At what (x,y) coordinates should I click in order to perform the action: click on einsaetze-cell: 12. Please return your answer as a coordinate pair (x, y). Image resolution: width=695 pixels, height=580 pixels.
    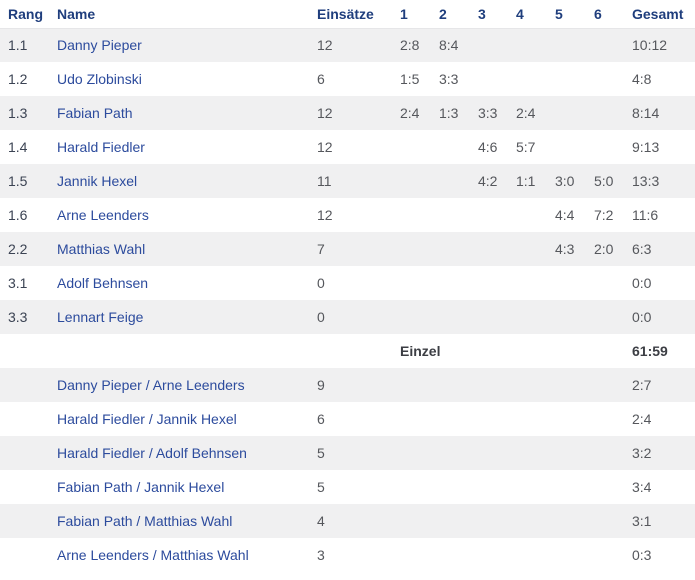
    Looking at the image, I should click on (325, 215).